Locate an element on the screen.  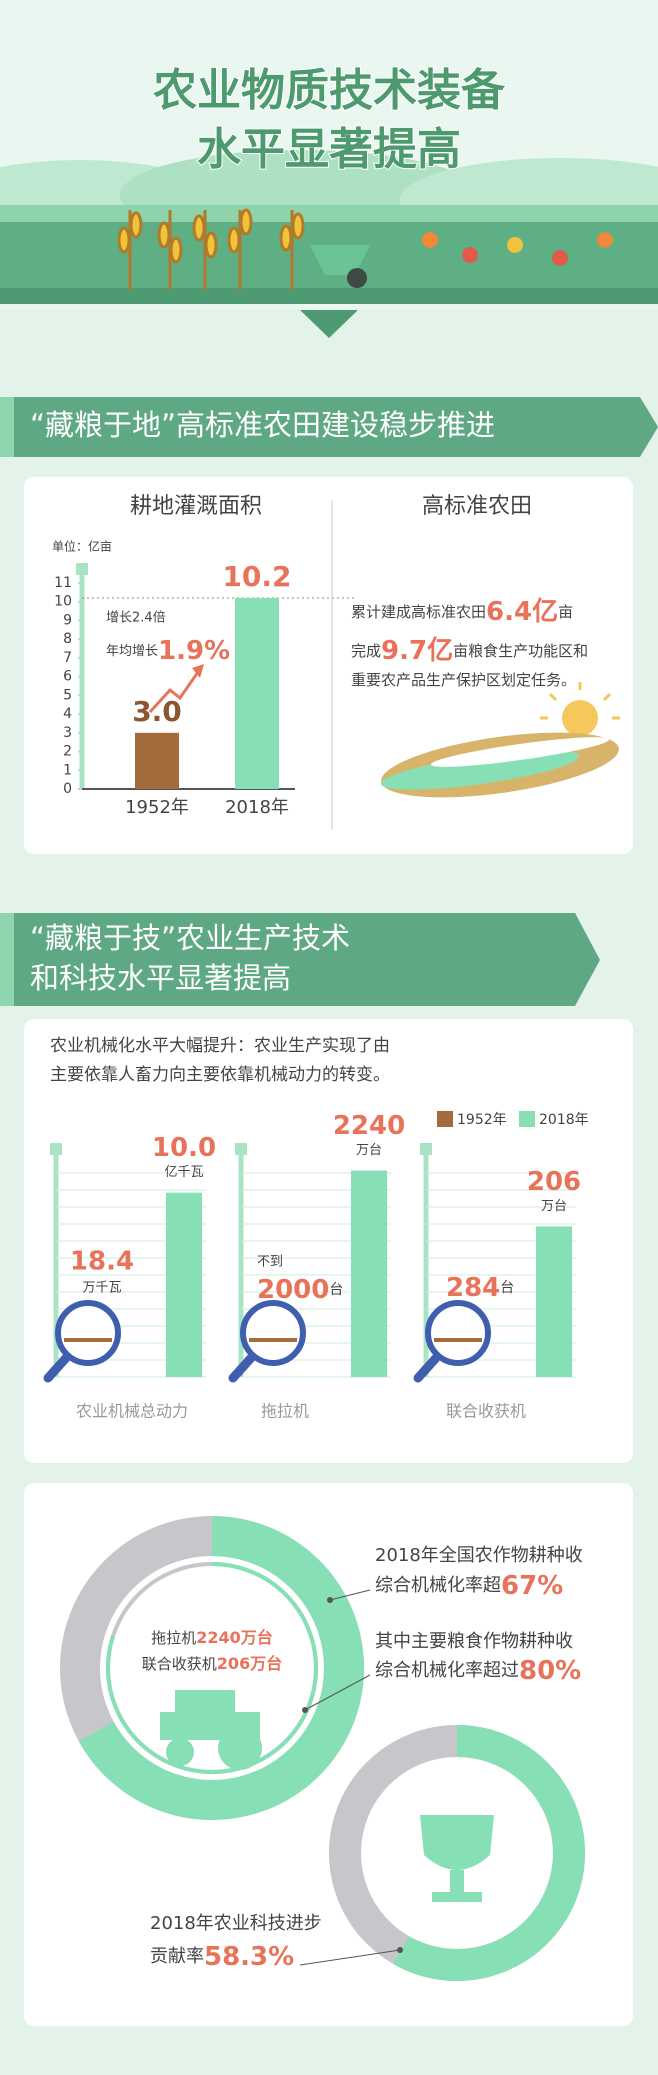
panel-title: 高标准农田 is located at coordinates (477, 506).